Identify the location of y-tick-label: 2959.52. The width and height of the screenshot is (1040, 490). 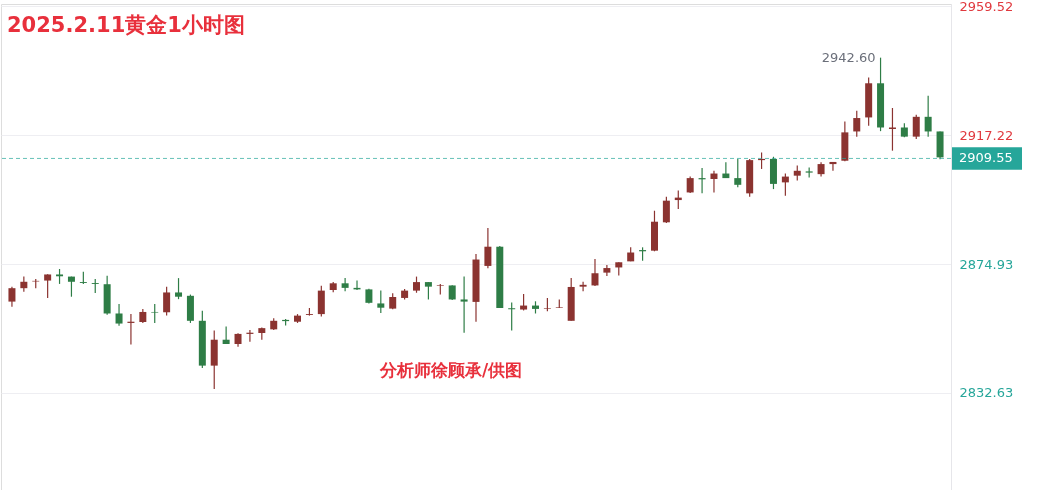
(986, 7).